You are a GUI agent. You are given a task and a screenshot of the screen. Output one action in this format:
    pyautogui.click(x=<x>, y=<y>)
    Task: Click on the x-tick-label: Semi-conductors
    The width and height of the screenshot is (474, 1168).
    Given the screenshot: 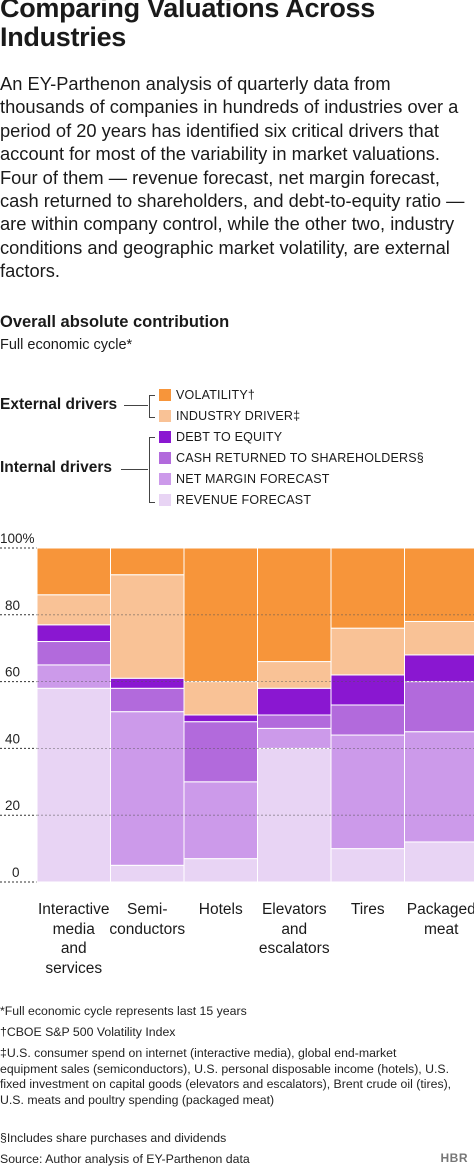 What is the action you would take?
    pyautogui.click(x=147, y=919)
    